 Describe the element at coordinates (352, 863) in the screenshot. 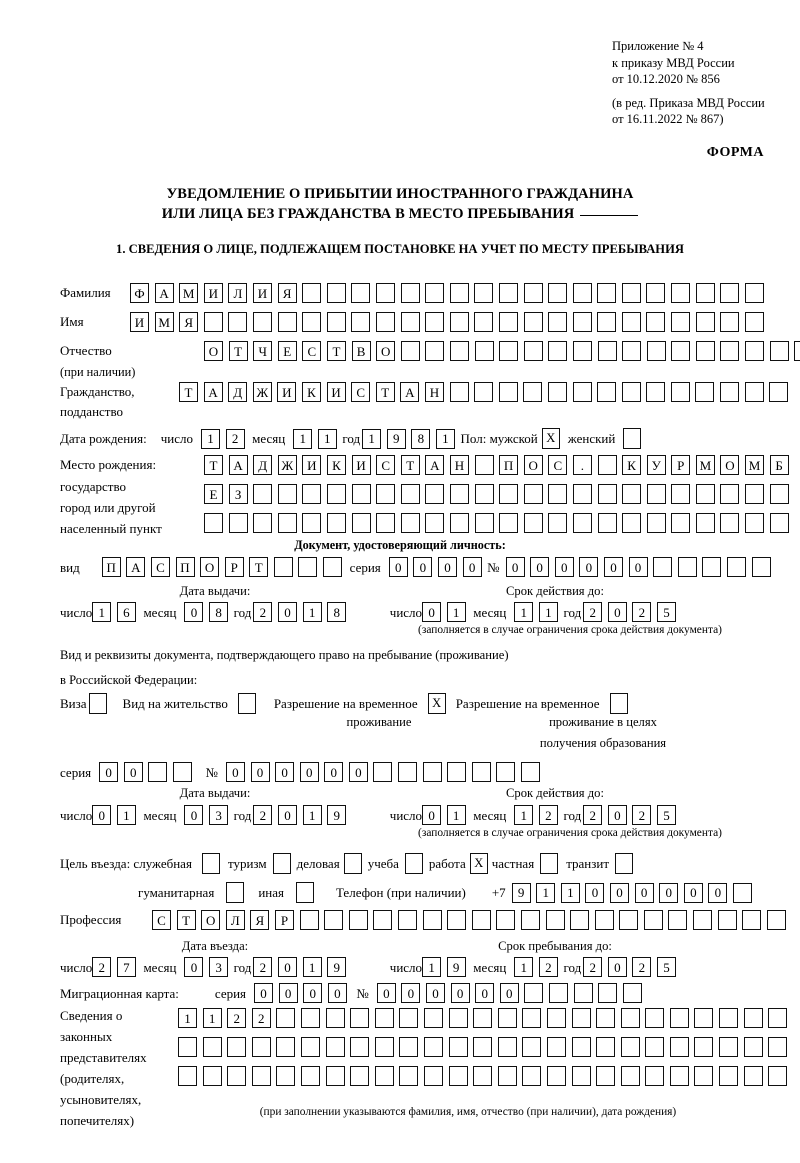

I see `purpose-business-checkbox` at that location.